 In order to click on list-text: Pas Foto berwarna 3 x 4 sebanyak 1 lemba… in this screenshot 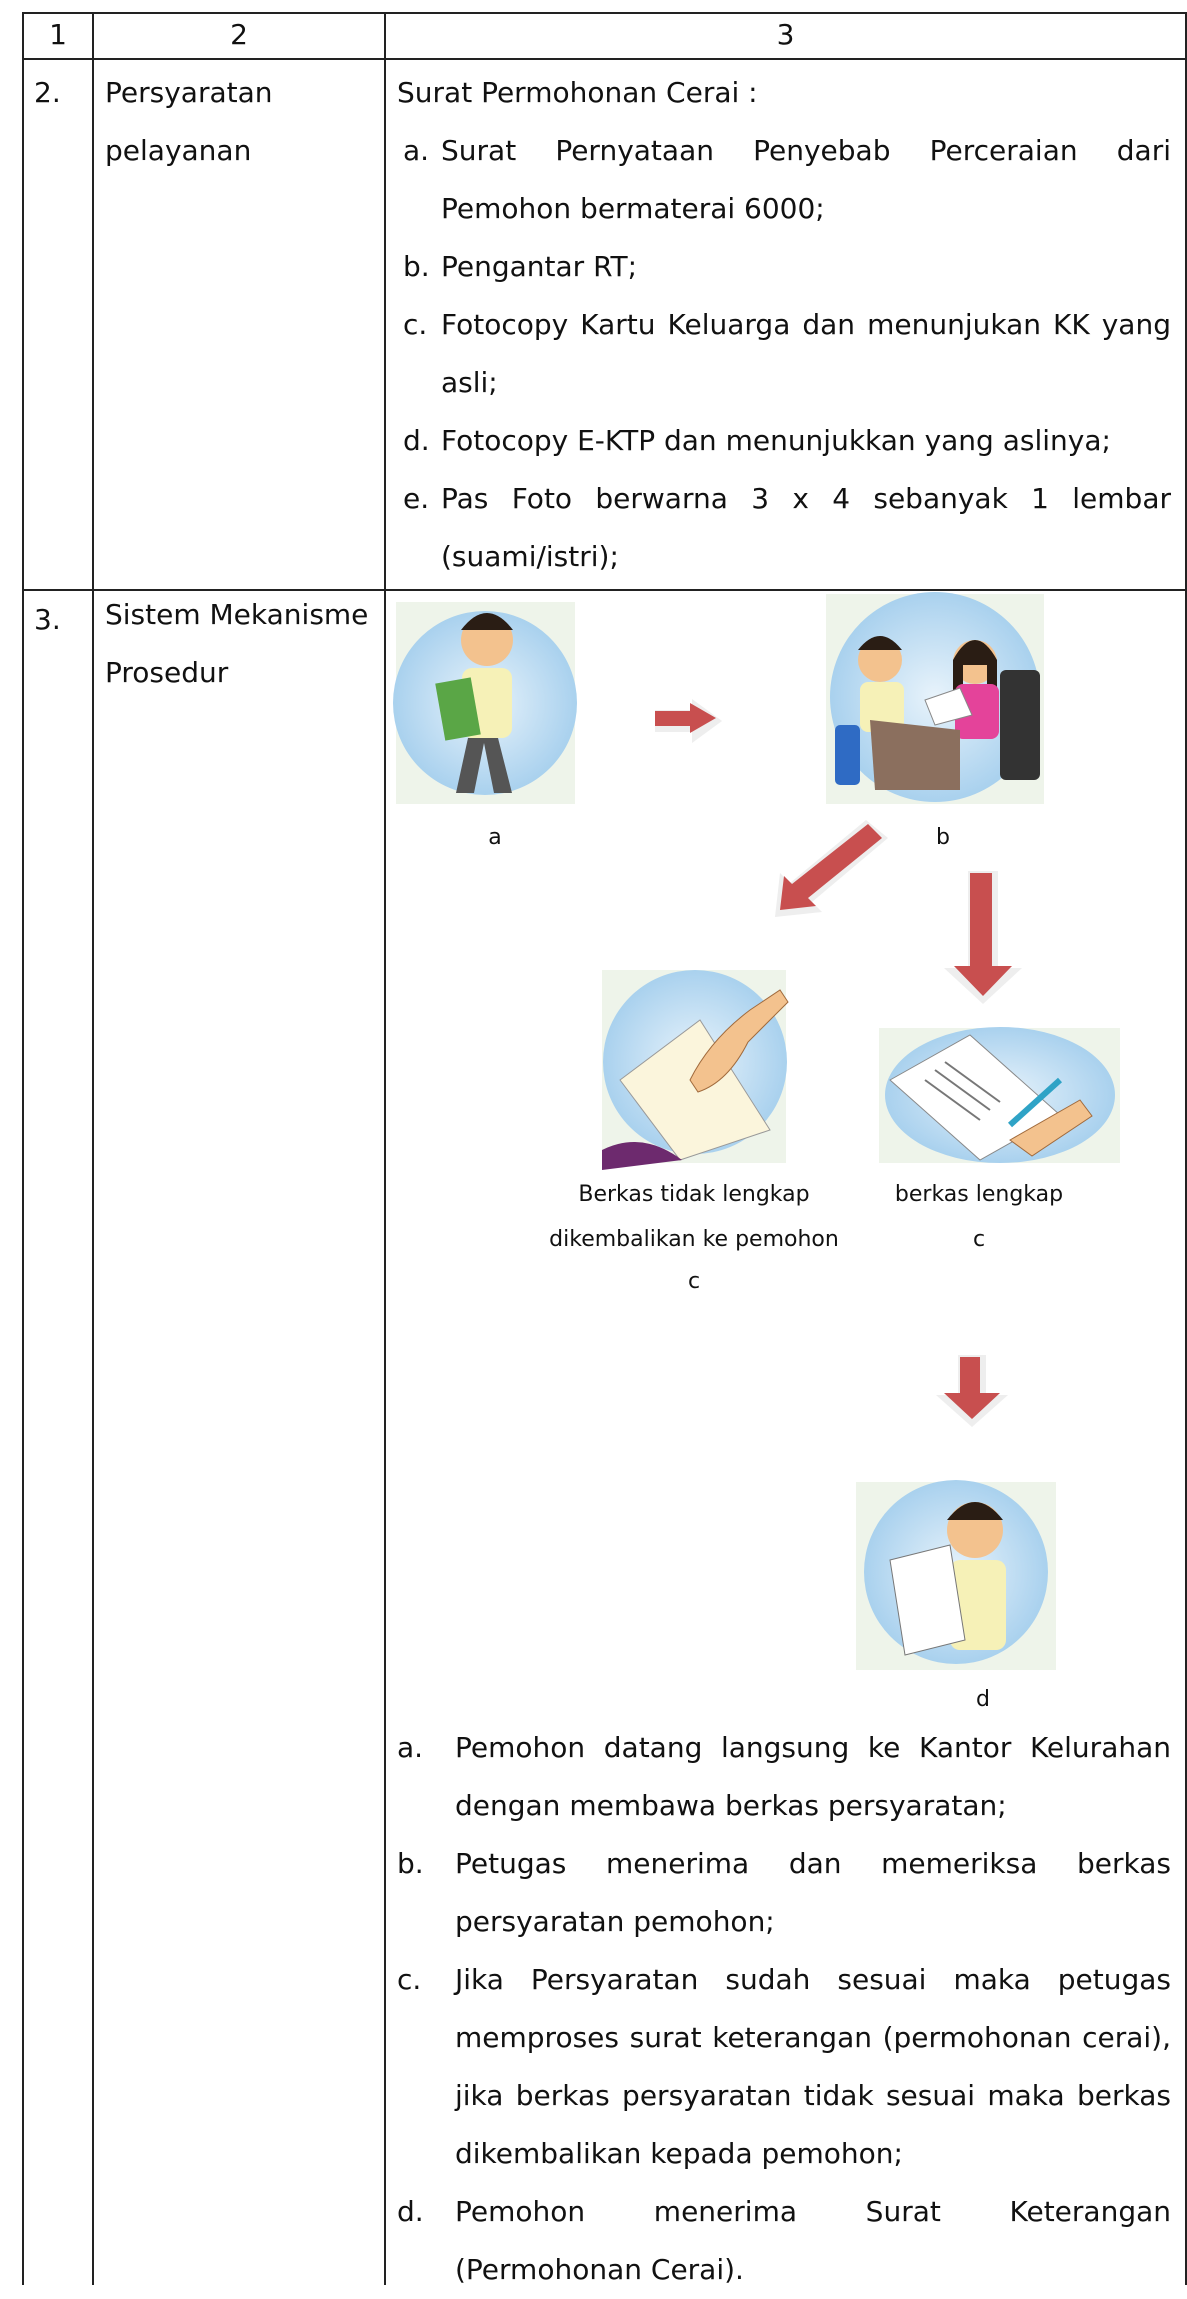, I will do `click(806, 527)`.